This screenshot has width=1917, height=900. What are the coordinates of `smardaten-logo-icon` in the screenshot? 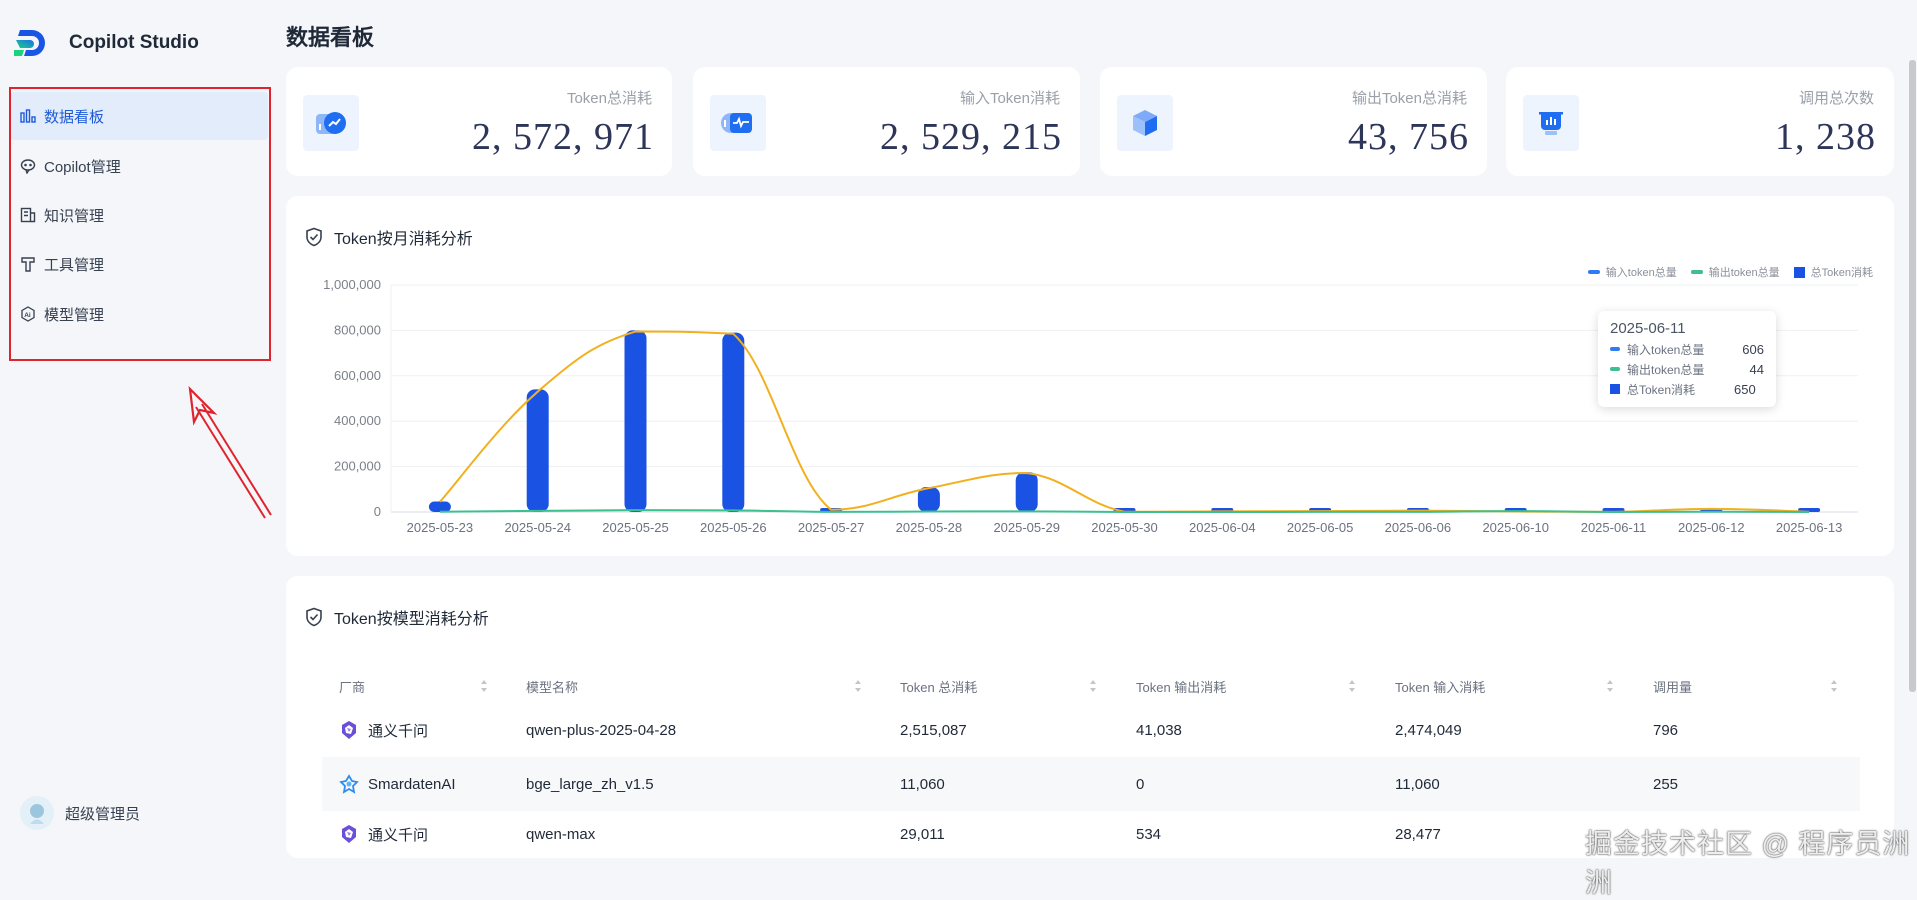 It's located at (349, 784).